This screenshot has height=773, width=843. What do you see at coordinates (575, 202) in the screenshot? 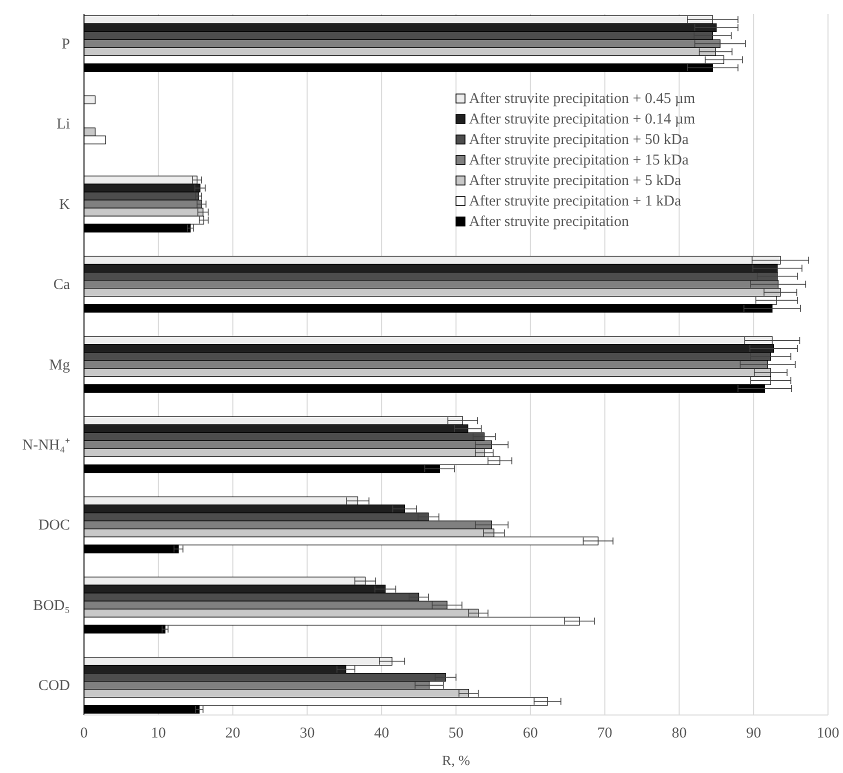
I see `legend-label: After struvite precipitation + 1 kDa` at bounding box center [575, 202].